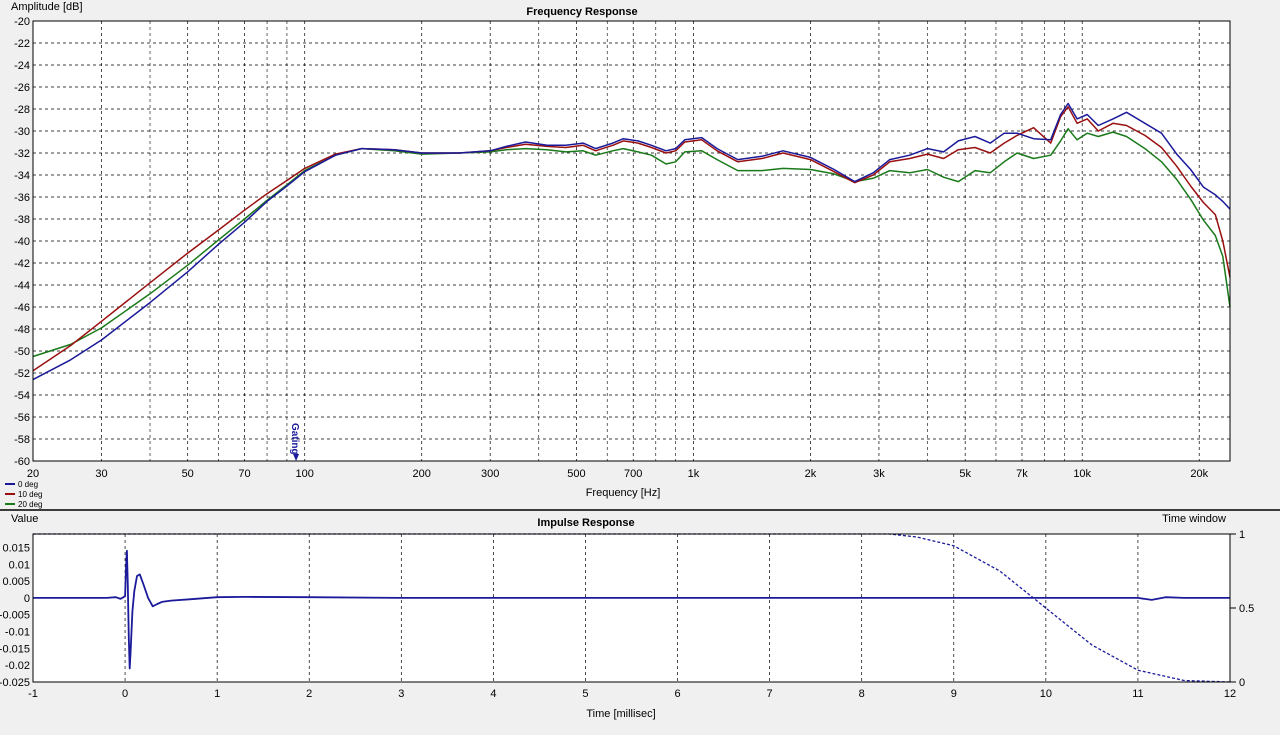 The width and height of the screenshot is (1280, 735). Describe the element at coordinates (22, 66) in the screenshot. I see `fr-y-tick-label: -24` at that location.